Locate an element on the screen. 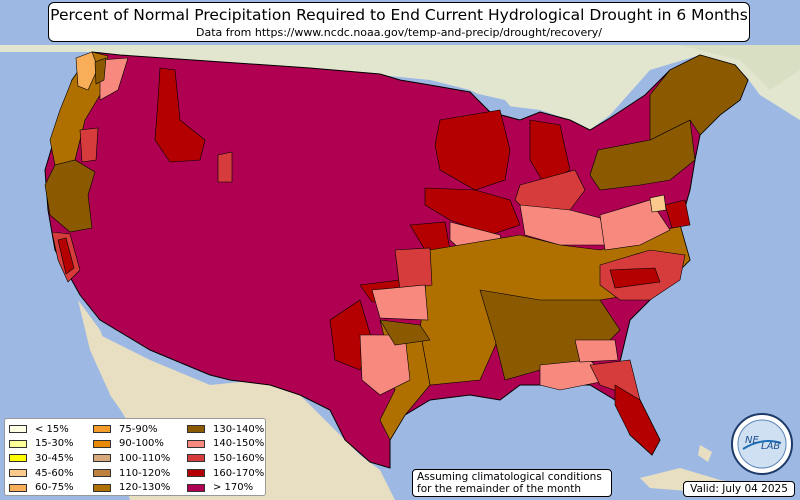 The width and height of the screenshot is (800, 500). legend-label: 15-30% is located at coordinates (54, 444).